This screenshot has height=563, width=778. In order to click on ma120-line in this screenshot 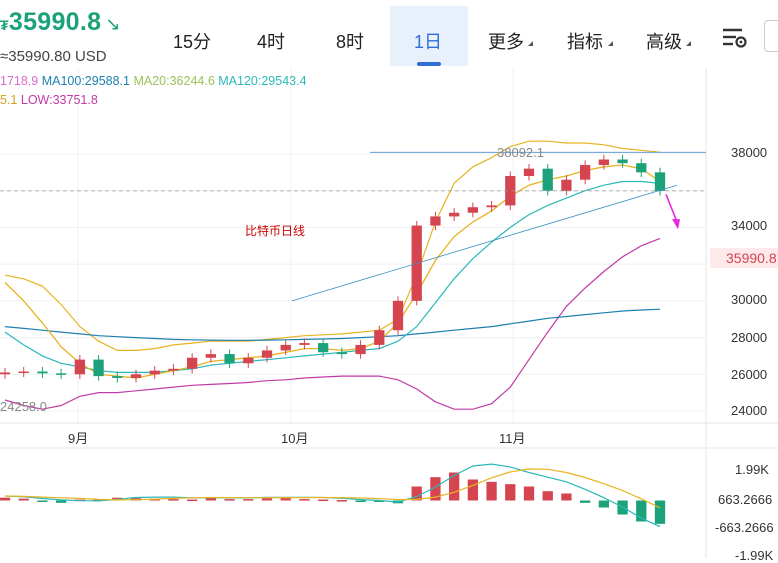, I will do `click(332, 324)`.